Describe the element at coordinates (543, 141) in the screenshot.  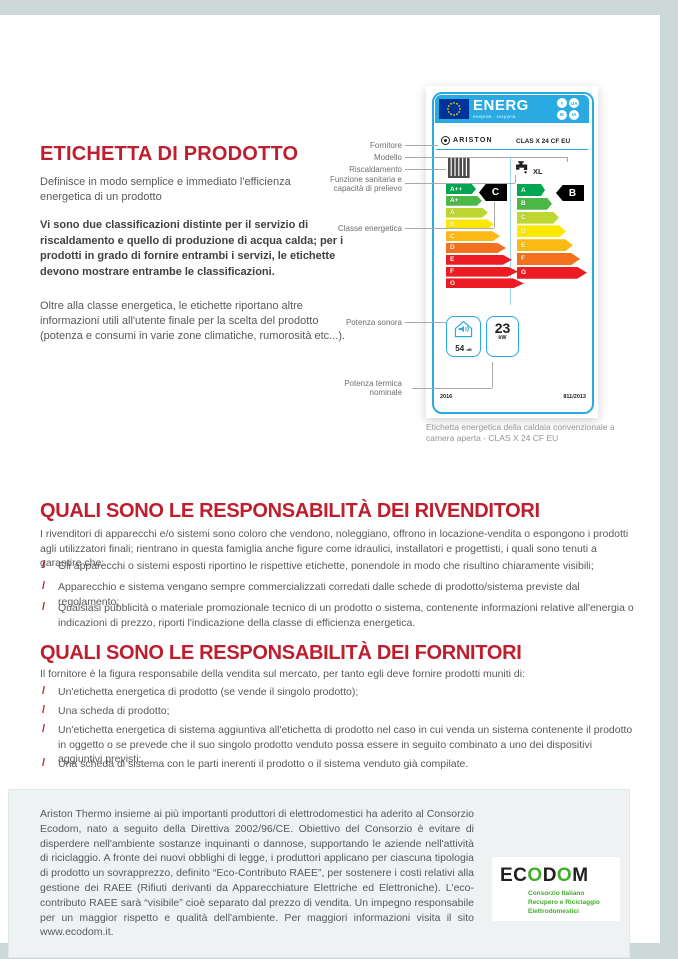
I see `model-name: CLAS X 24 CF EU` at that location.